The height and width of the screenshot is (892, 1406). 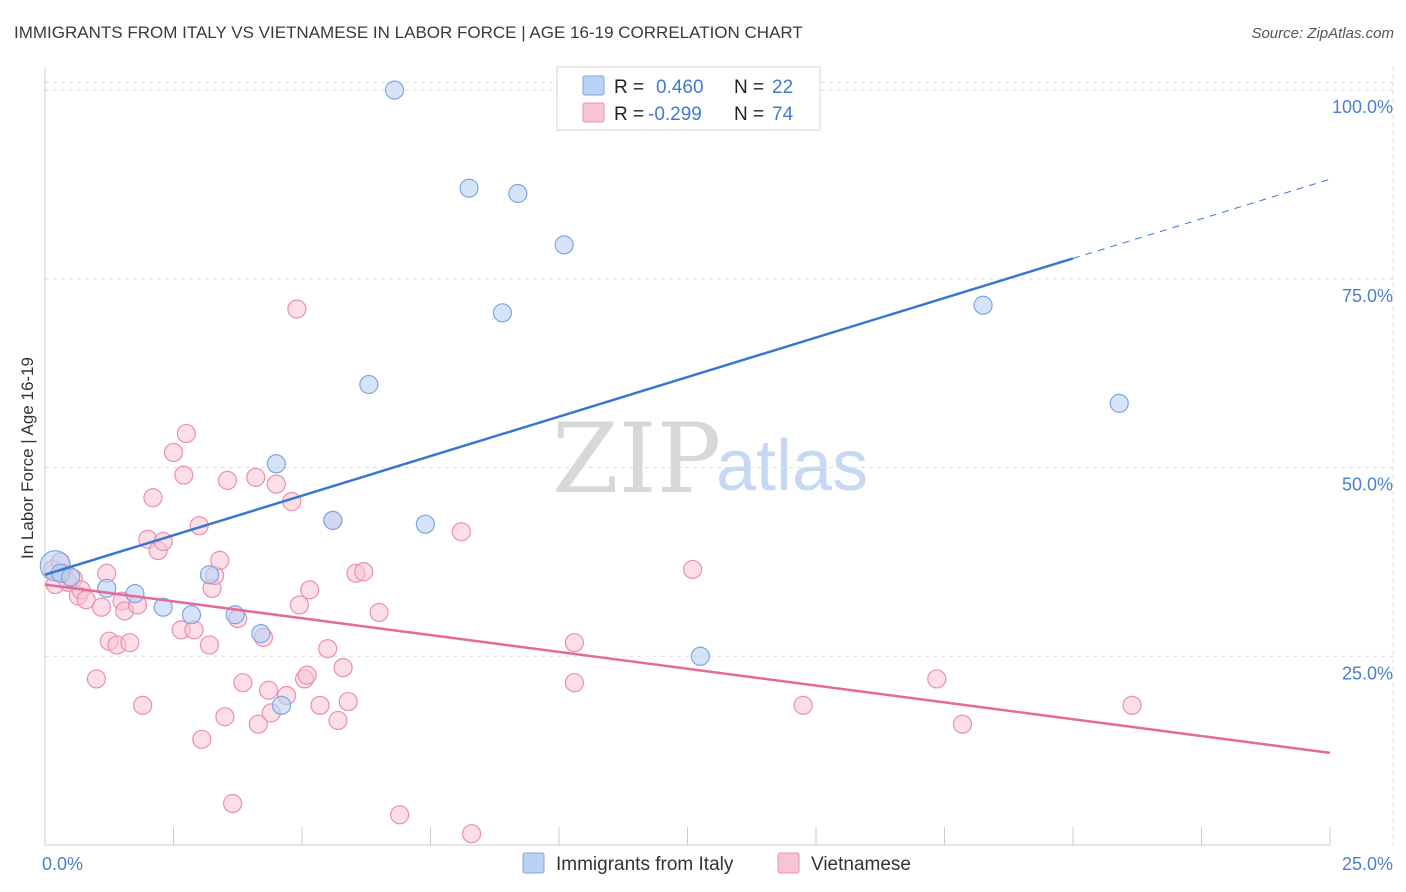 What do you see at coordinates (680, 87) in the screenshot?
I see `legend-r-value-italy: 0.460` at bounding box center [680, 87].